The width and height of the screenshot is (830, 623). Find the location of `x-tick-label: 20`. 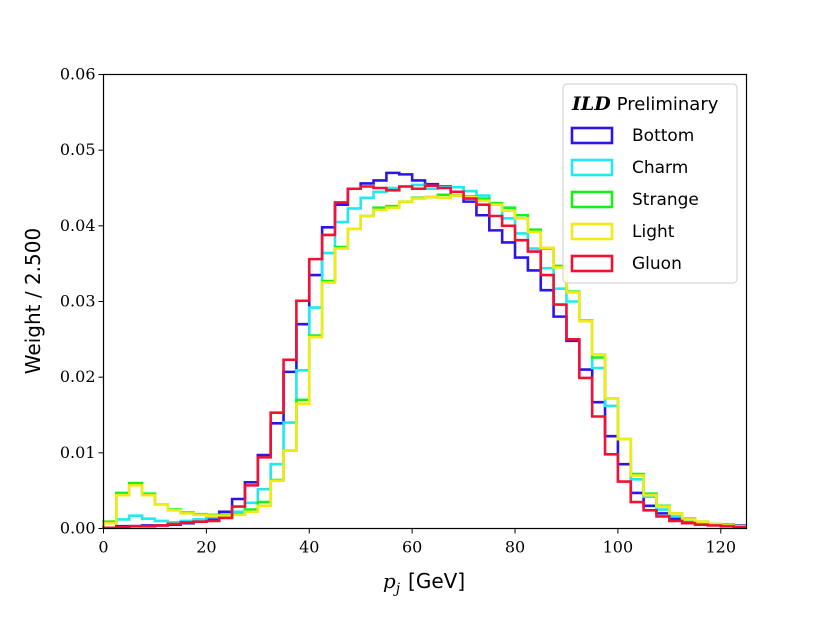

x-tick-label: 20 is located at coordinates (206, 547).